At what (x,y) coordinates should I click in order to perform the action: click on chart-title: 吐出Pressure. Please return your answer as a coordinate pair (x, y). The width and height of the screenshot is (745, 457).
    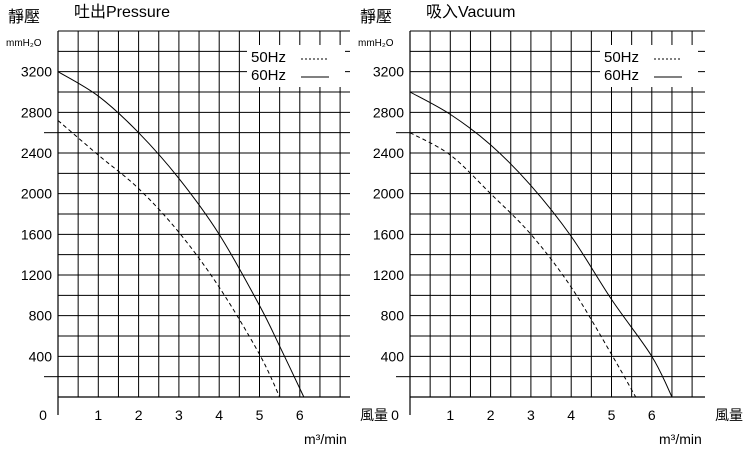
    Looking at the image, I should click on (122, 12).